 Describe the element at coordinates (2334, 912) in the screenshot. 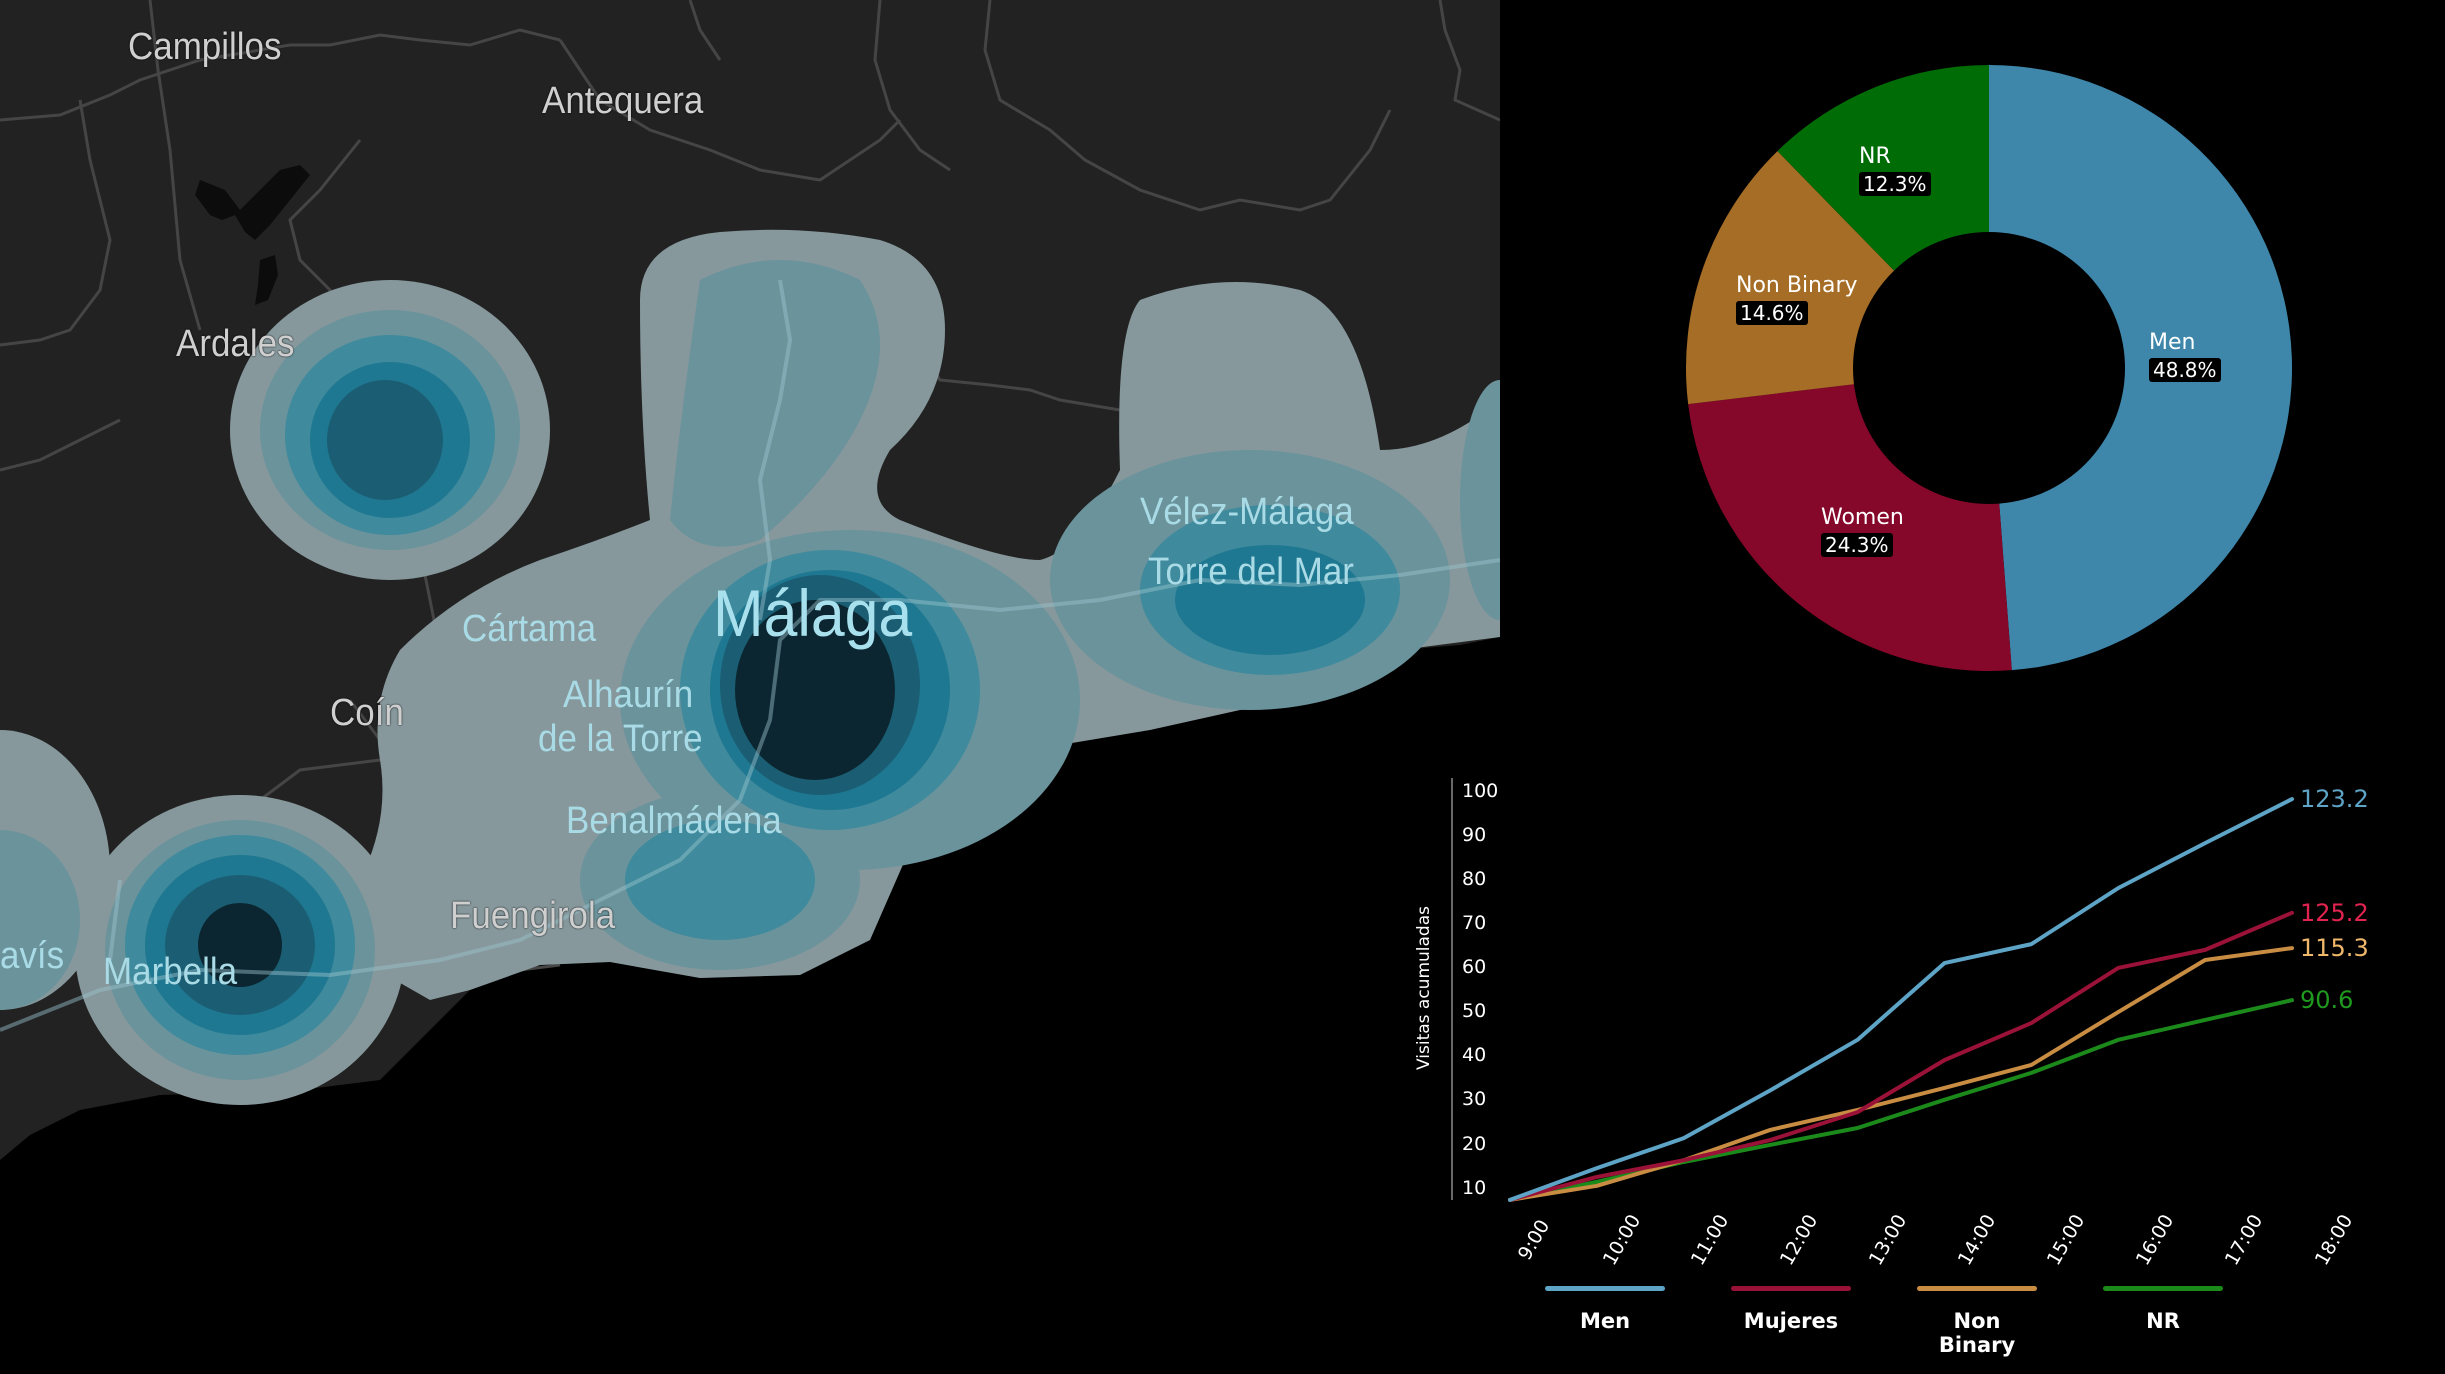

I see `end-label-mujeres: 125.2` at that location.